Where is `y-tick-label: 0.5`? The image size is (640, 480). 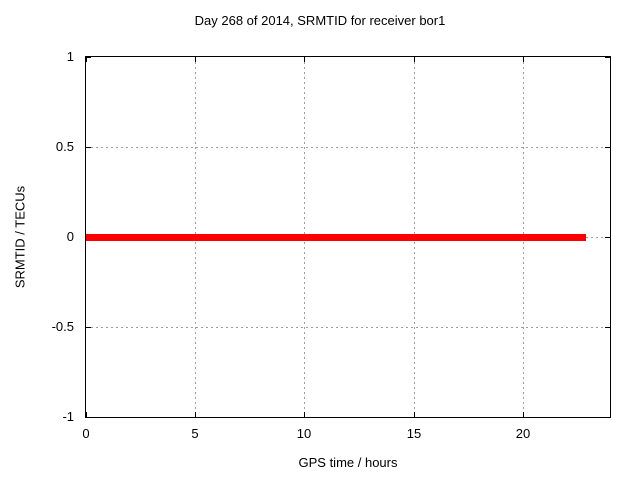 y-tick-label: 0.5 is located at coordinates (64, 146).